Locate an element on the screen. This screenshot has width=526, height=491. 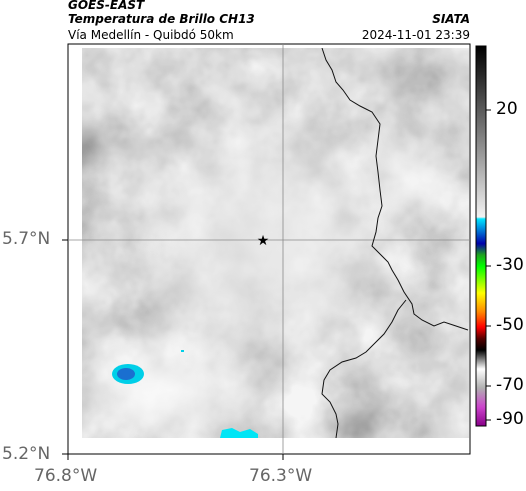
lat-tick-label: 5.2°N is located at coordinates (26, 454).